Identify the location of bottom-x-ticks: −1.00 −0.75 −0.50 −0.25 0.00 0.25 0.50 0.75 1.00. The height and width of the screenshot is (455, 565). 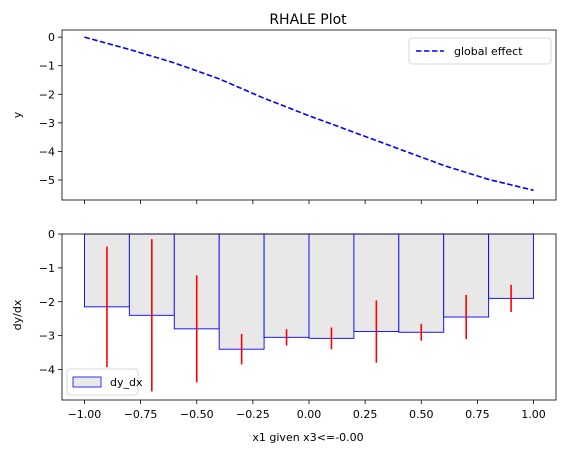
(307, 410).